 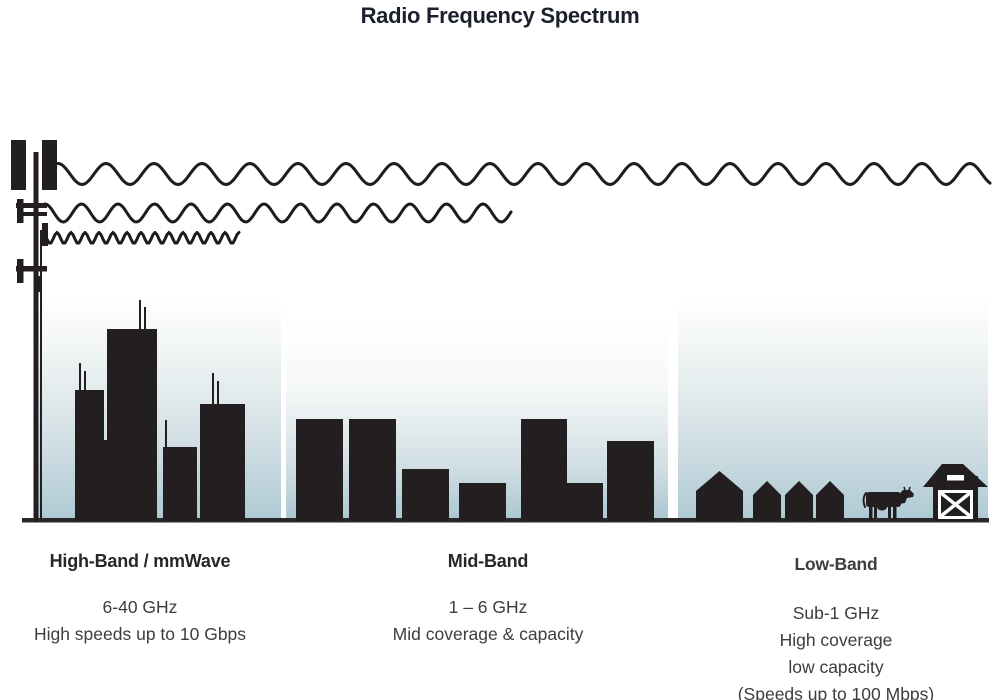 I want to click on barn-loft-window, so click(x=955, y=478).